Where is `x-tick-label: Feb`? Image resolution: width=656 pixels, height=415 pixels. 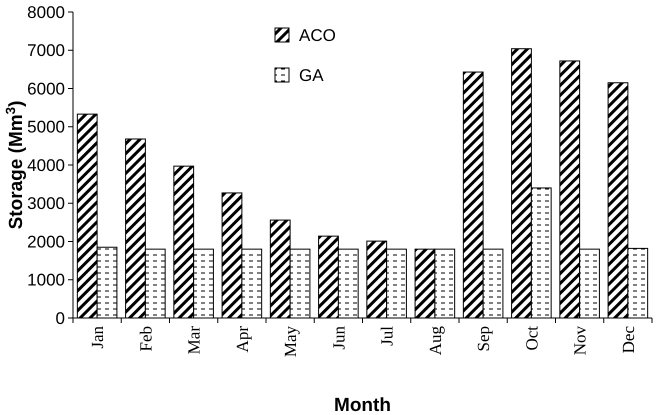 x-tick-label: Feb is located at coordinates (146, 339).